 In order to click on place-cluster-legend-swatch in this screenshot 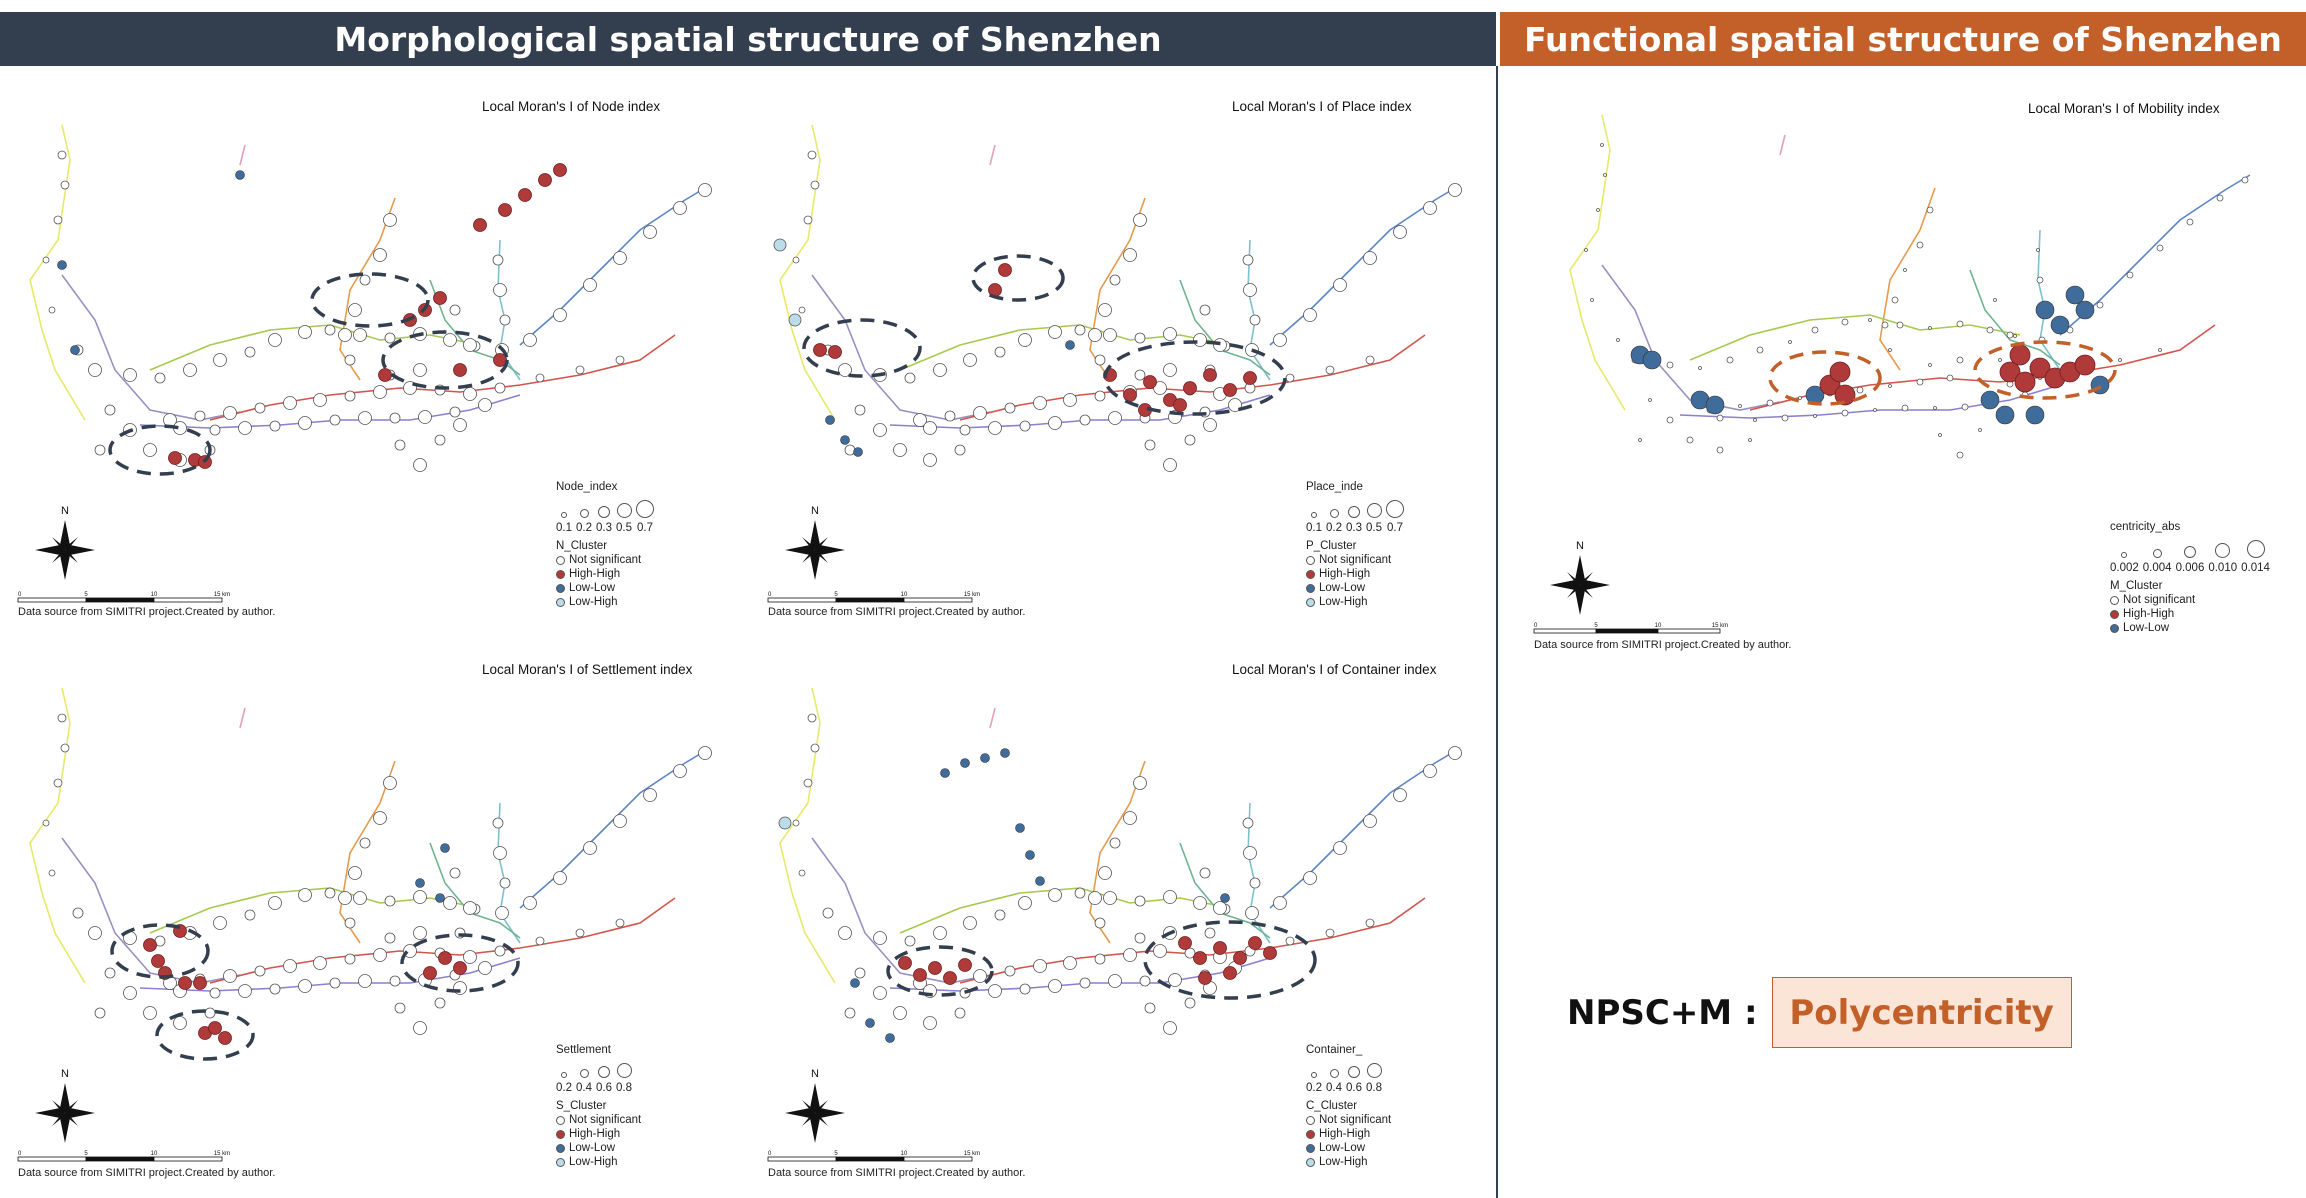, I will do `click(1310, 574)`.